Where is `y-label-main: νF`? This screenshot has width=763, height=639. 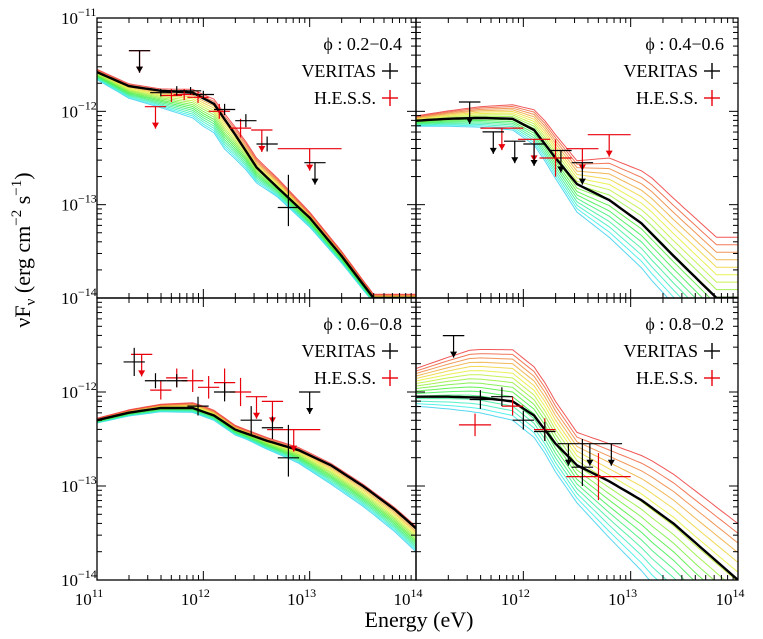
y-label-main: νF is located at coordinates (22, 316).